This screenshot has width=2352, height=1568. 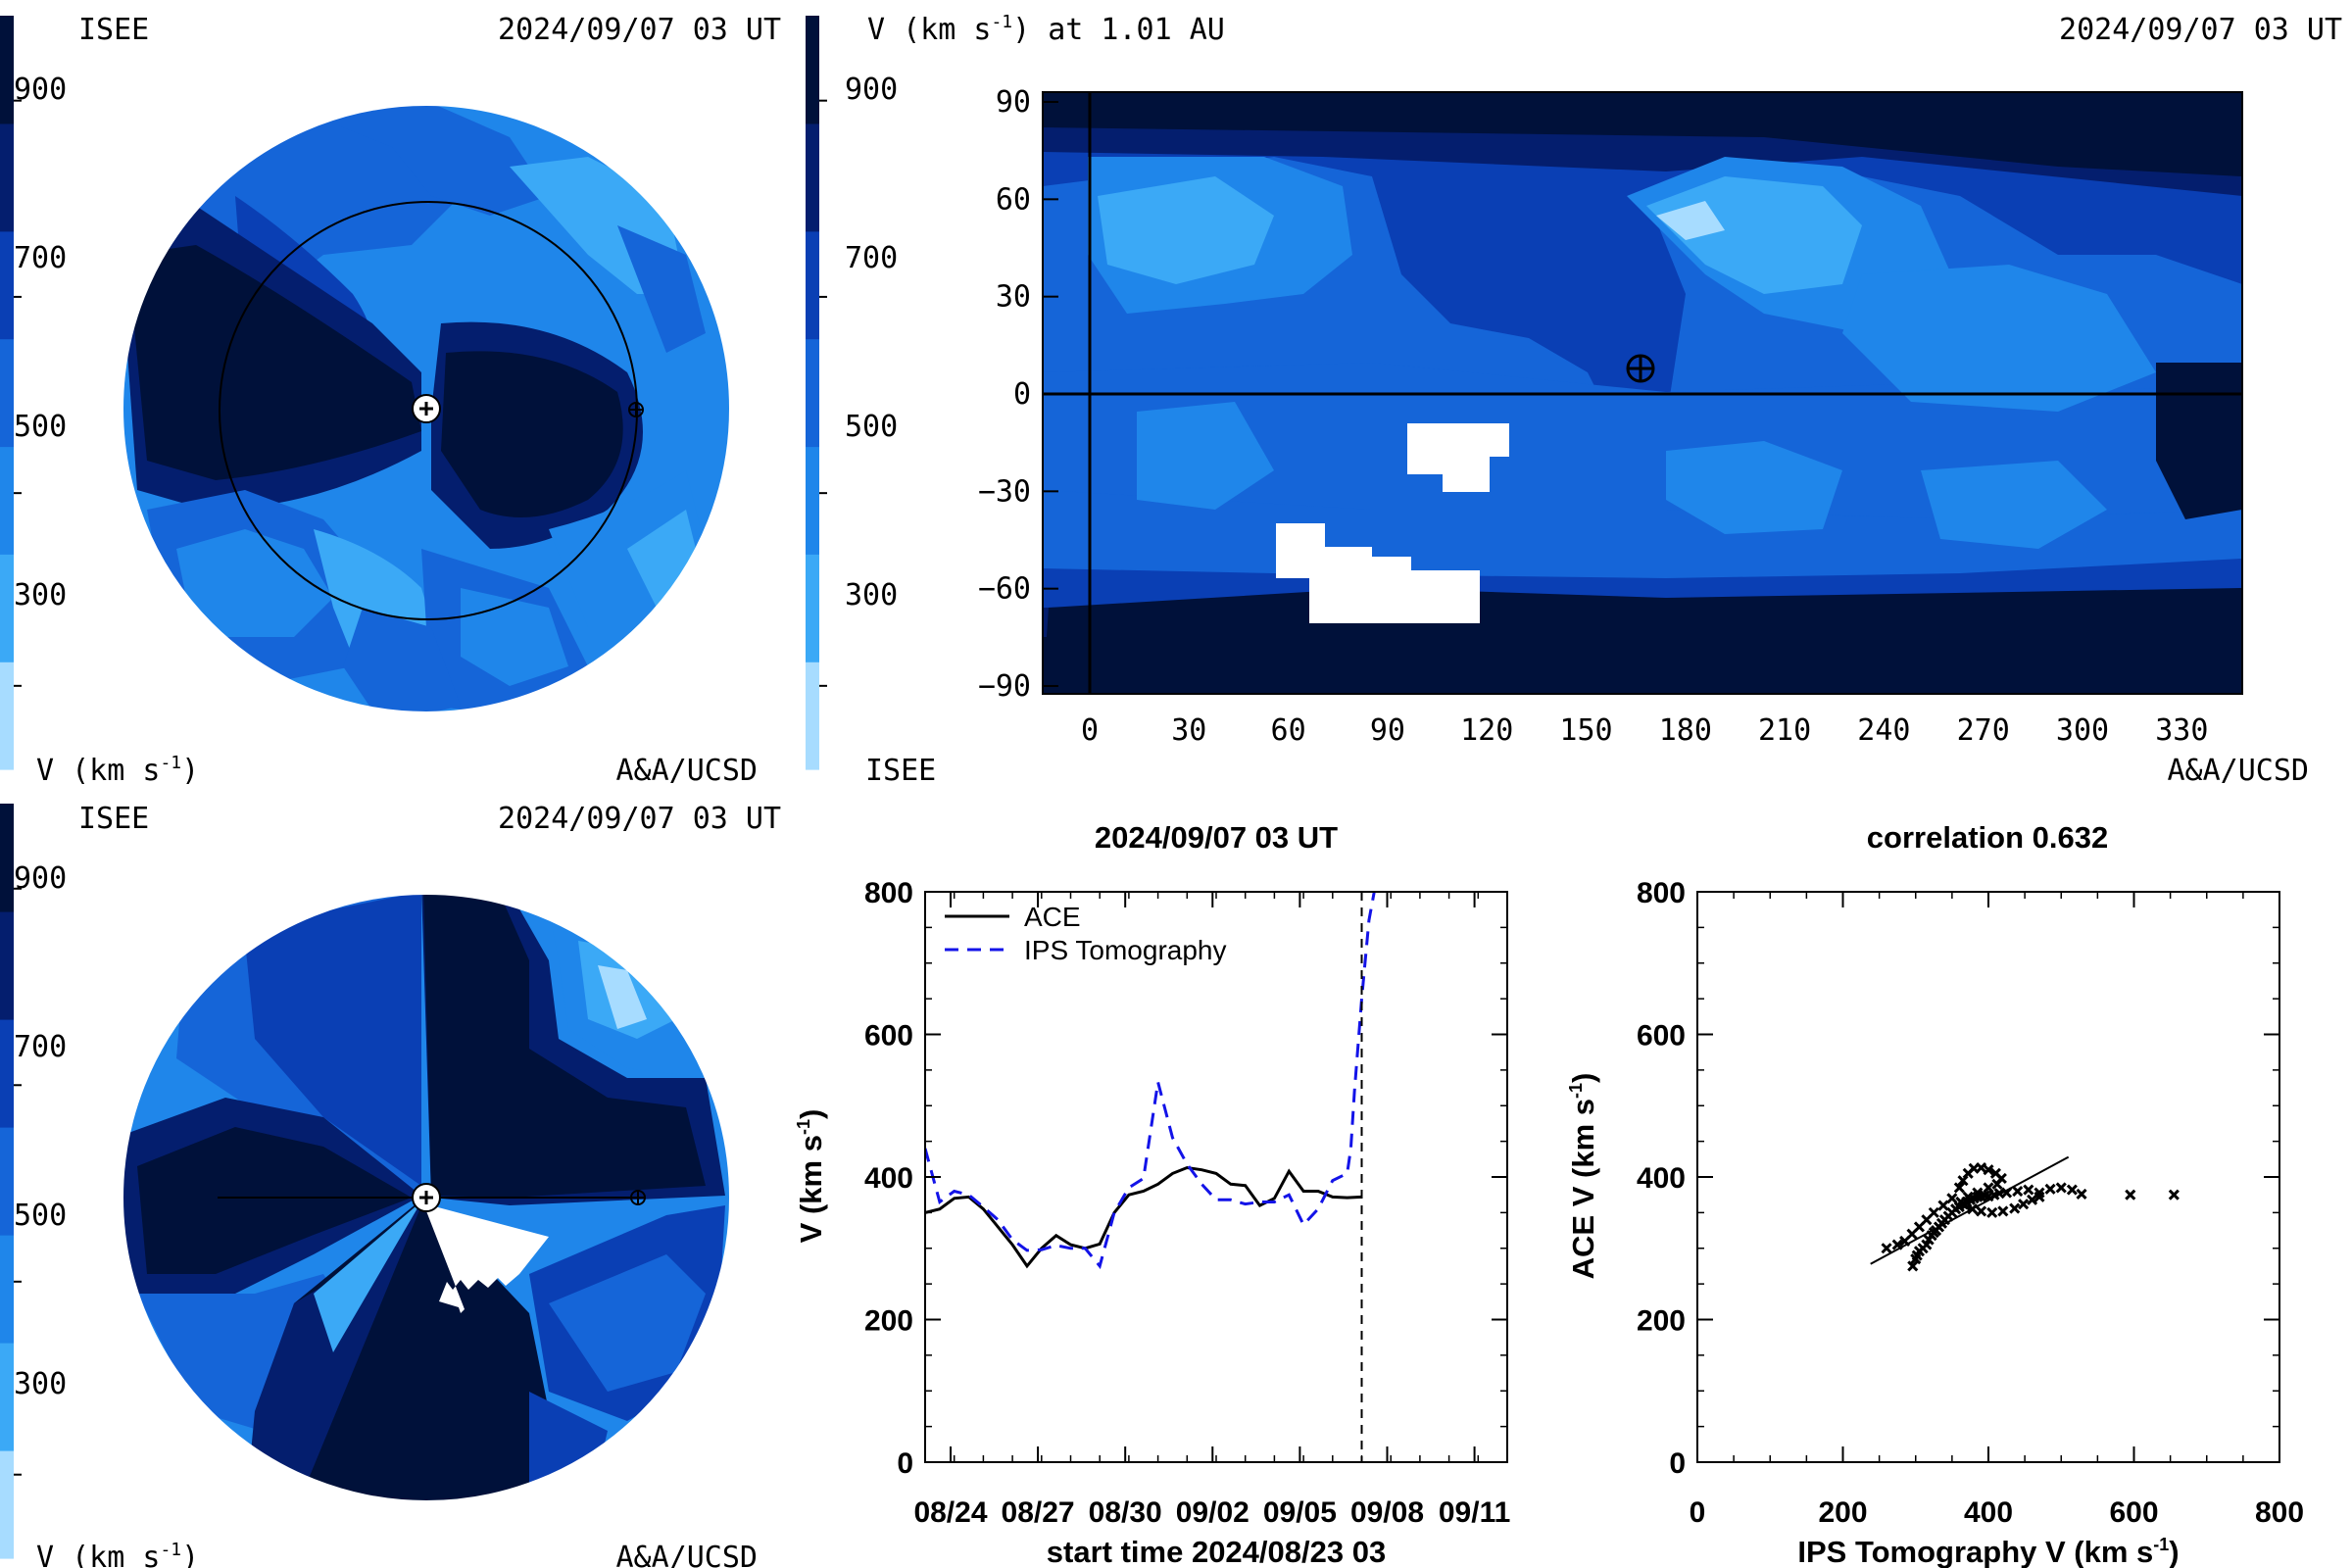 What do you see at coordinates (811, 1176) in the screenshot?
I see `time-series-y-axis-label: V (km s-1)` at bounding box center [811, 1176].